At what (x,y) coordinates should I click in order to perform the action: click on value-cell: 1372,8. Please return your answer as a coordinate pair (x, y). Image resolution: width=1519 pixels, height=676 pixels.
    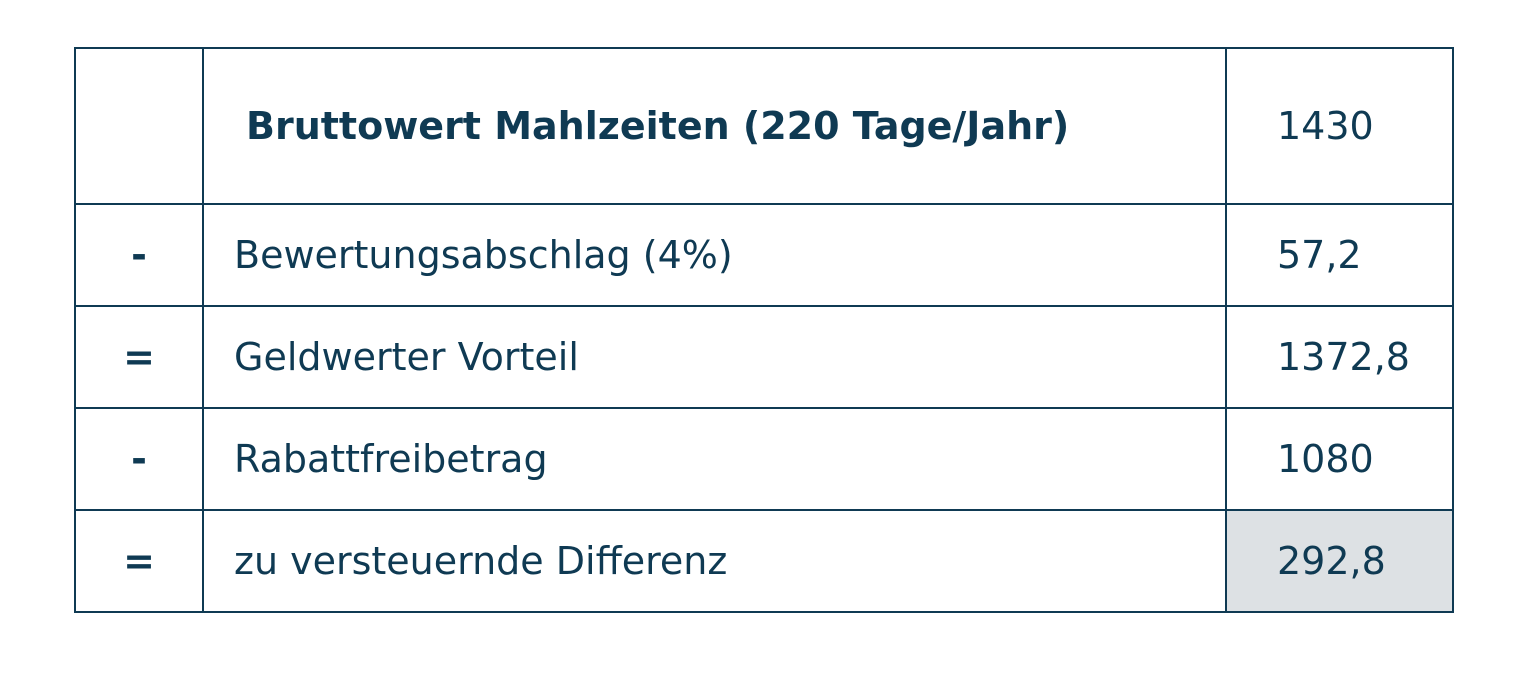
    Looking at the image, I should click on (1339, 357).